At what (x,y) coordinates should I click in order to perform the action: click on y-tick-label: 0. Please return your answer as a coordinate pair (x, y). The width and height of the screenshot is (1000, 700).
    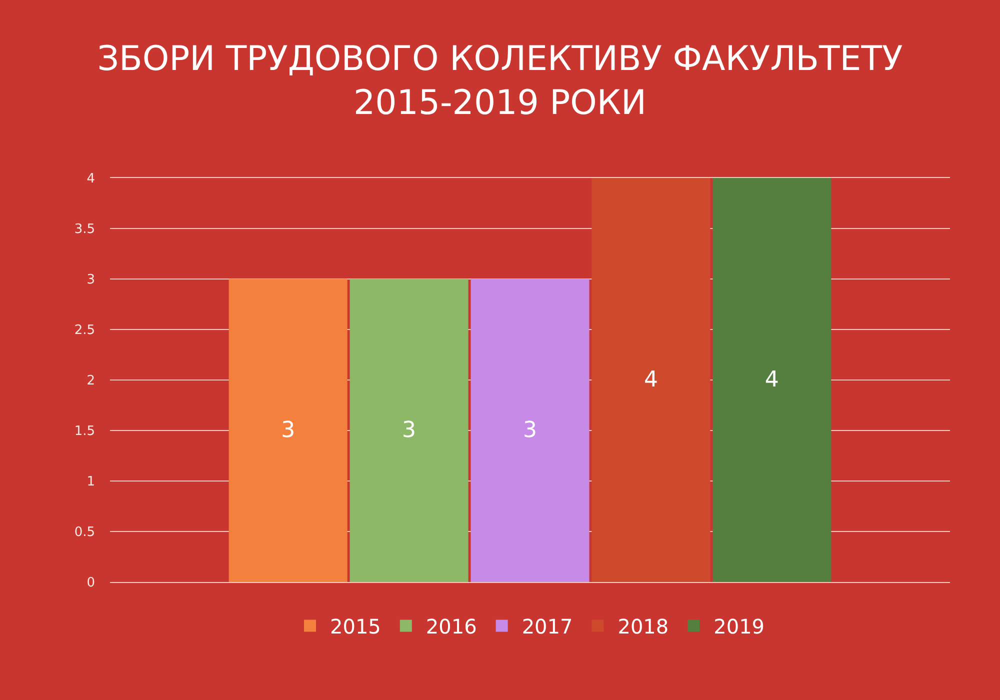
    Looking at the image, I should click on (90, 583).